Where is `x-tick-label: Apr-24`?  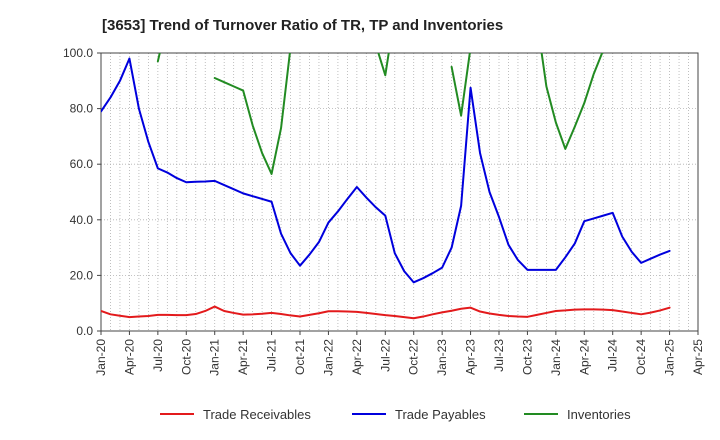
x-tick-label: Apr-24 is located at coordinates (584, 357).